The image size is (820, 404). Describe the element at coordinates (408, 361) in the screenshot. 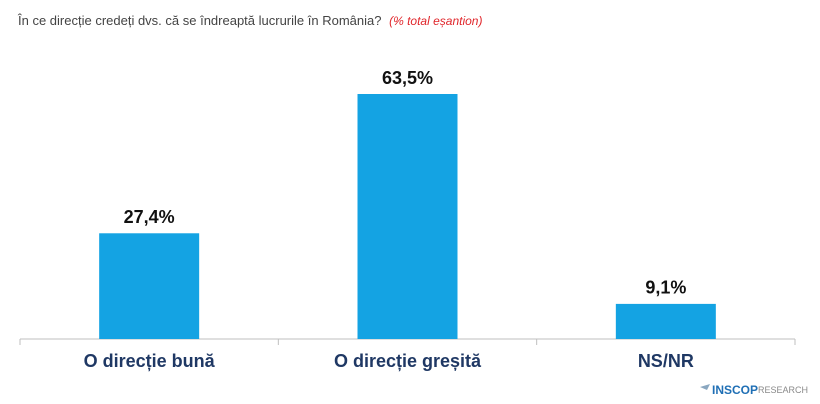

I see `category-label: O direcție greșită` at that location.